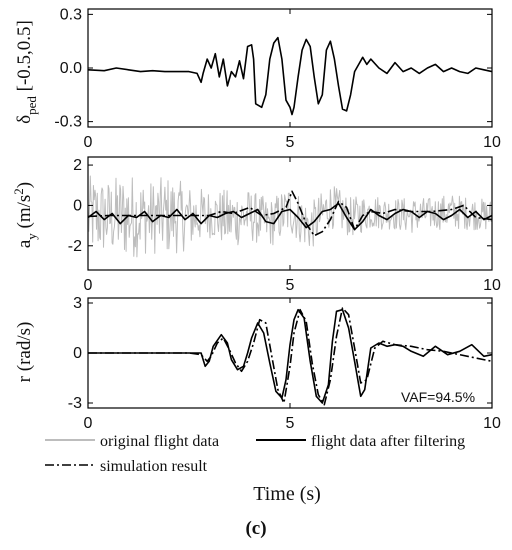 This screenshot has width=512, height=550. What do you see at coordinates (154, 466) in the screenshot?
I see `legend-label-simulation: simulation result` at bounding box center [154, 466].